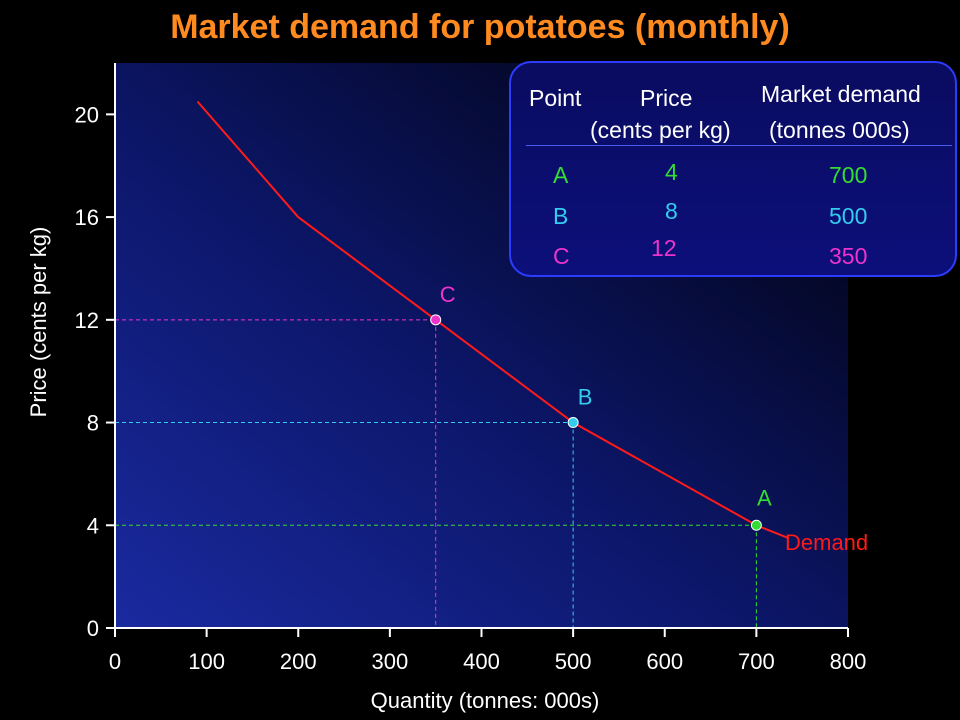  Describe the element at coordinates (666, 98) in the screenshot. I see `header-price: Price` at that location.